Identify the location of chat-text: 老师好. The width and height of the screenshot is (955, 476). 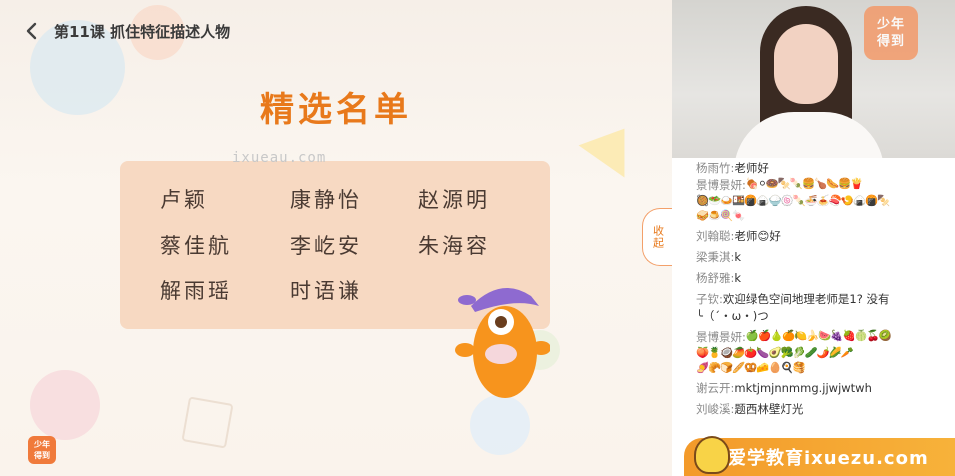
(751, 168).